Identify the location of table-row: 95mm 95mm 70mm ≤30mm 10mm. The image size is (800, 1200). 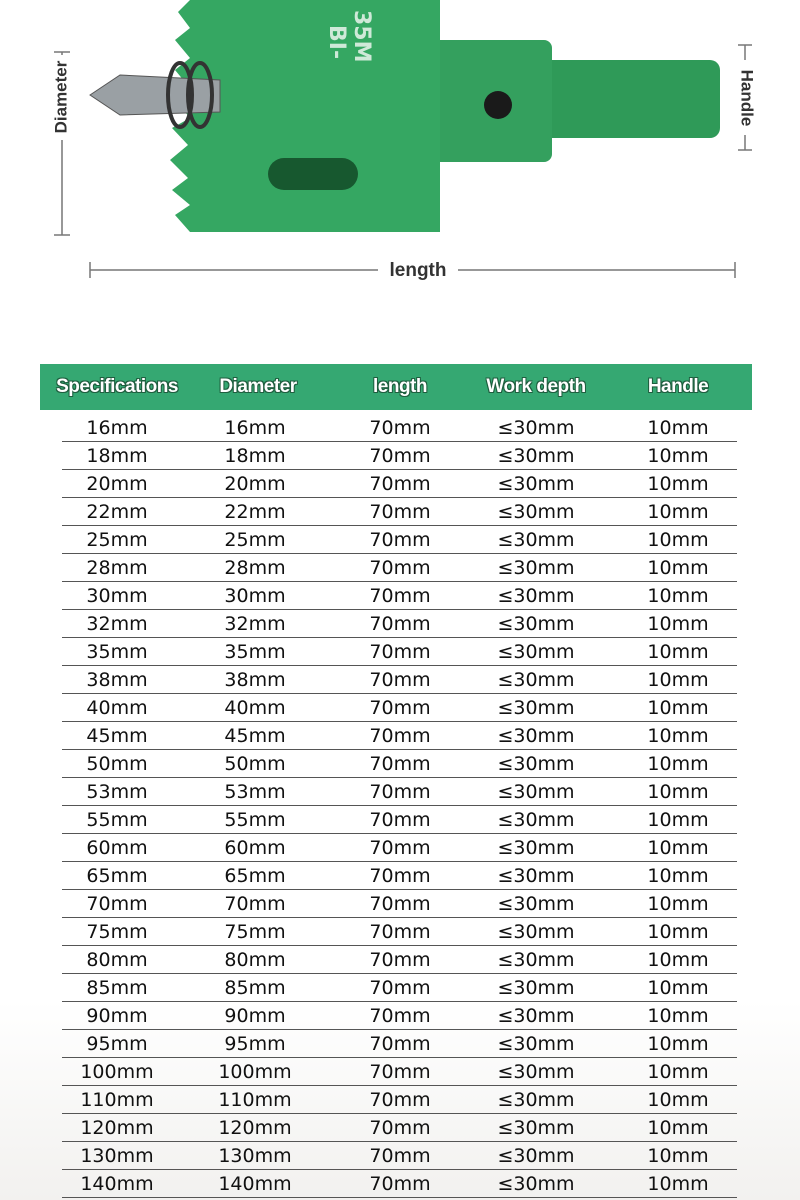
(399, 1044).